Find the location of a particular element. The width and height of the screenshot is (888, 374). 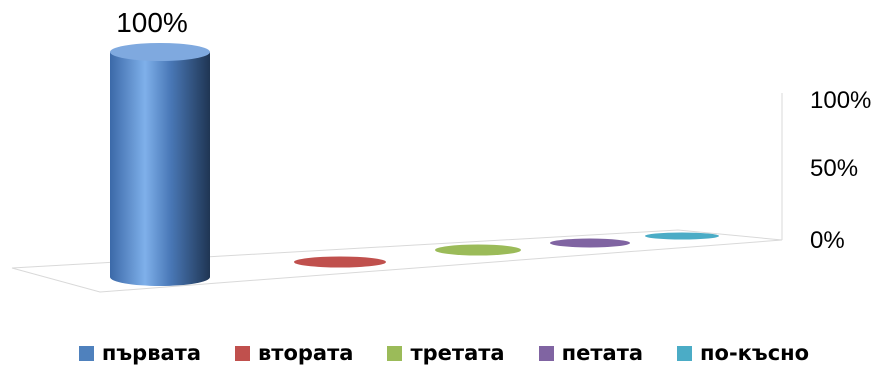

legend-label: третата is located at coordinates (457, 353).